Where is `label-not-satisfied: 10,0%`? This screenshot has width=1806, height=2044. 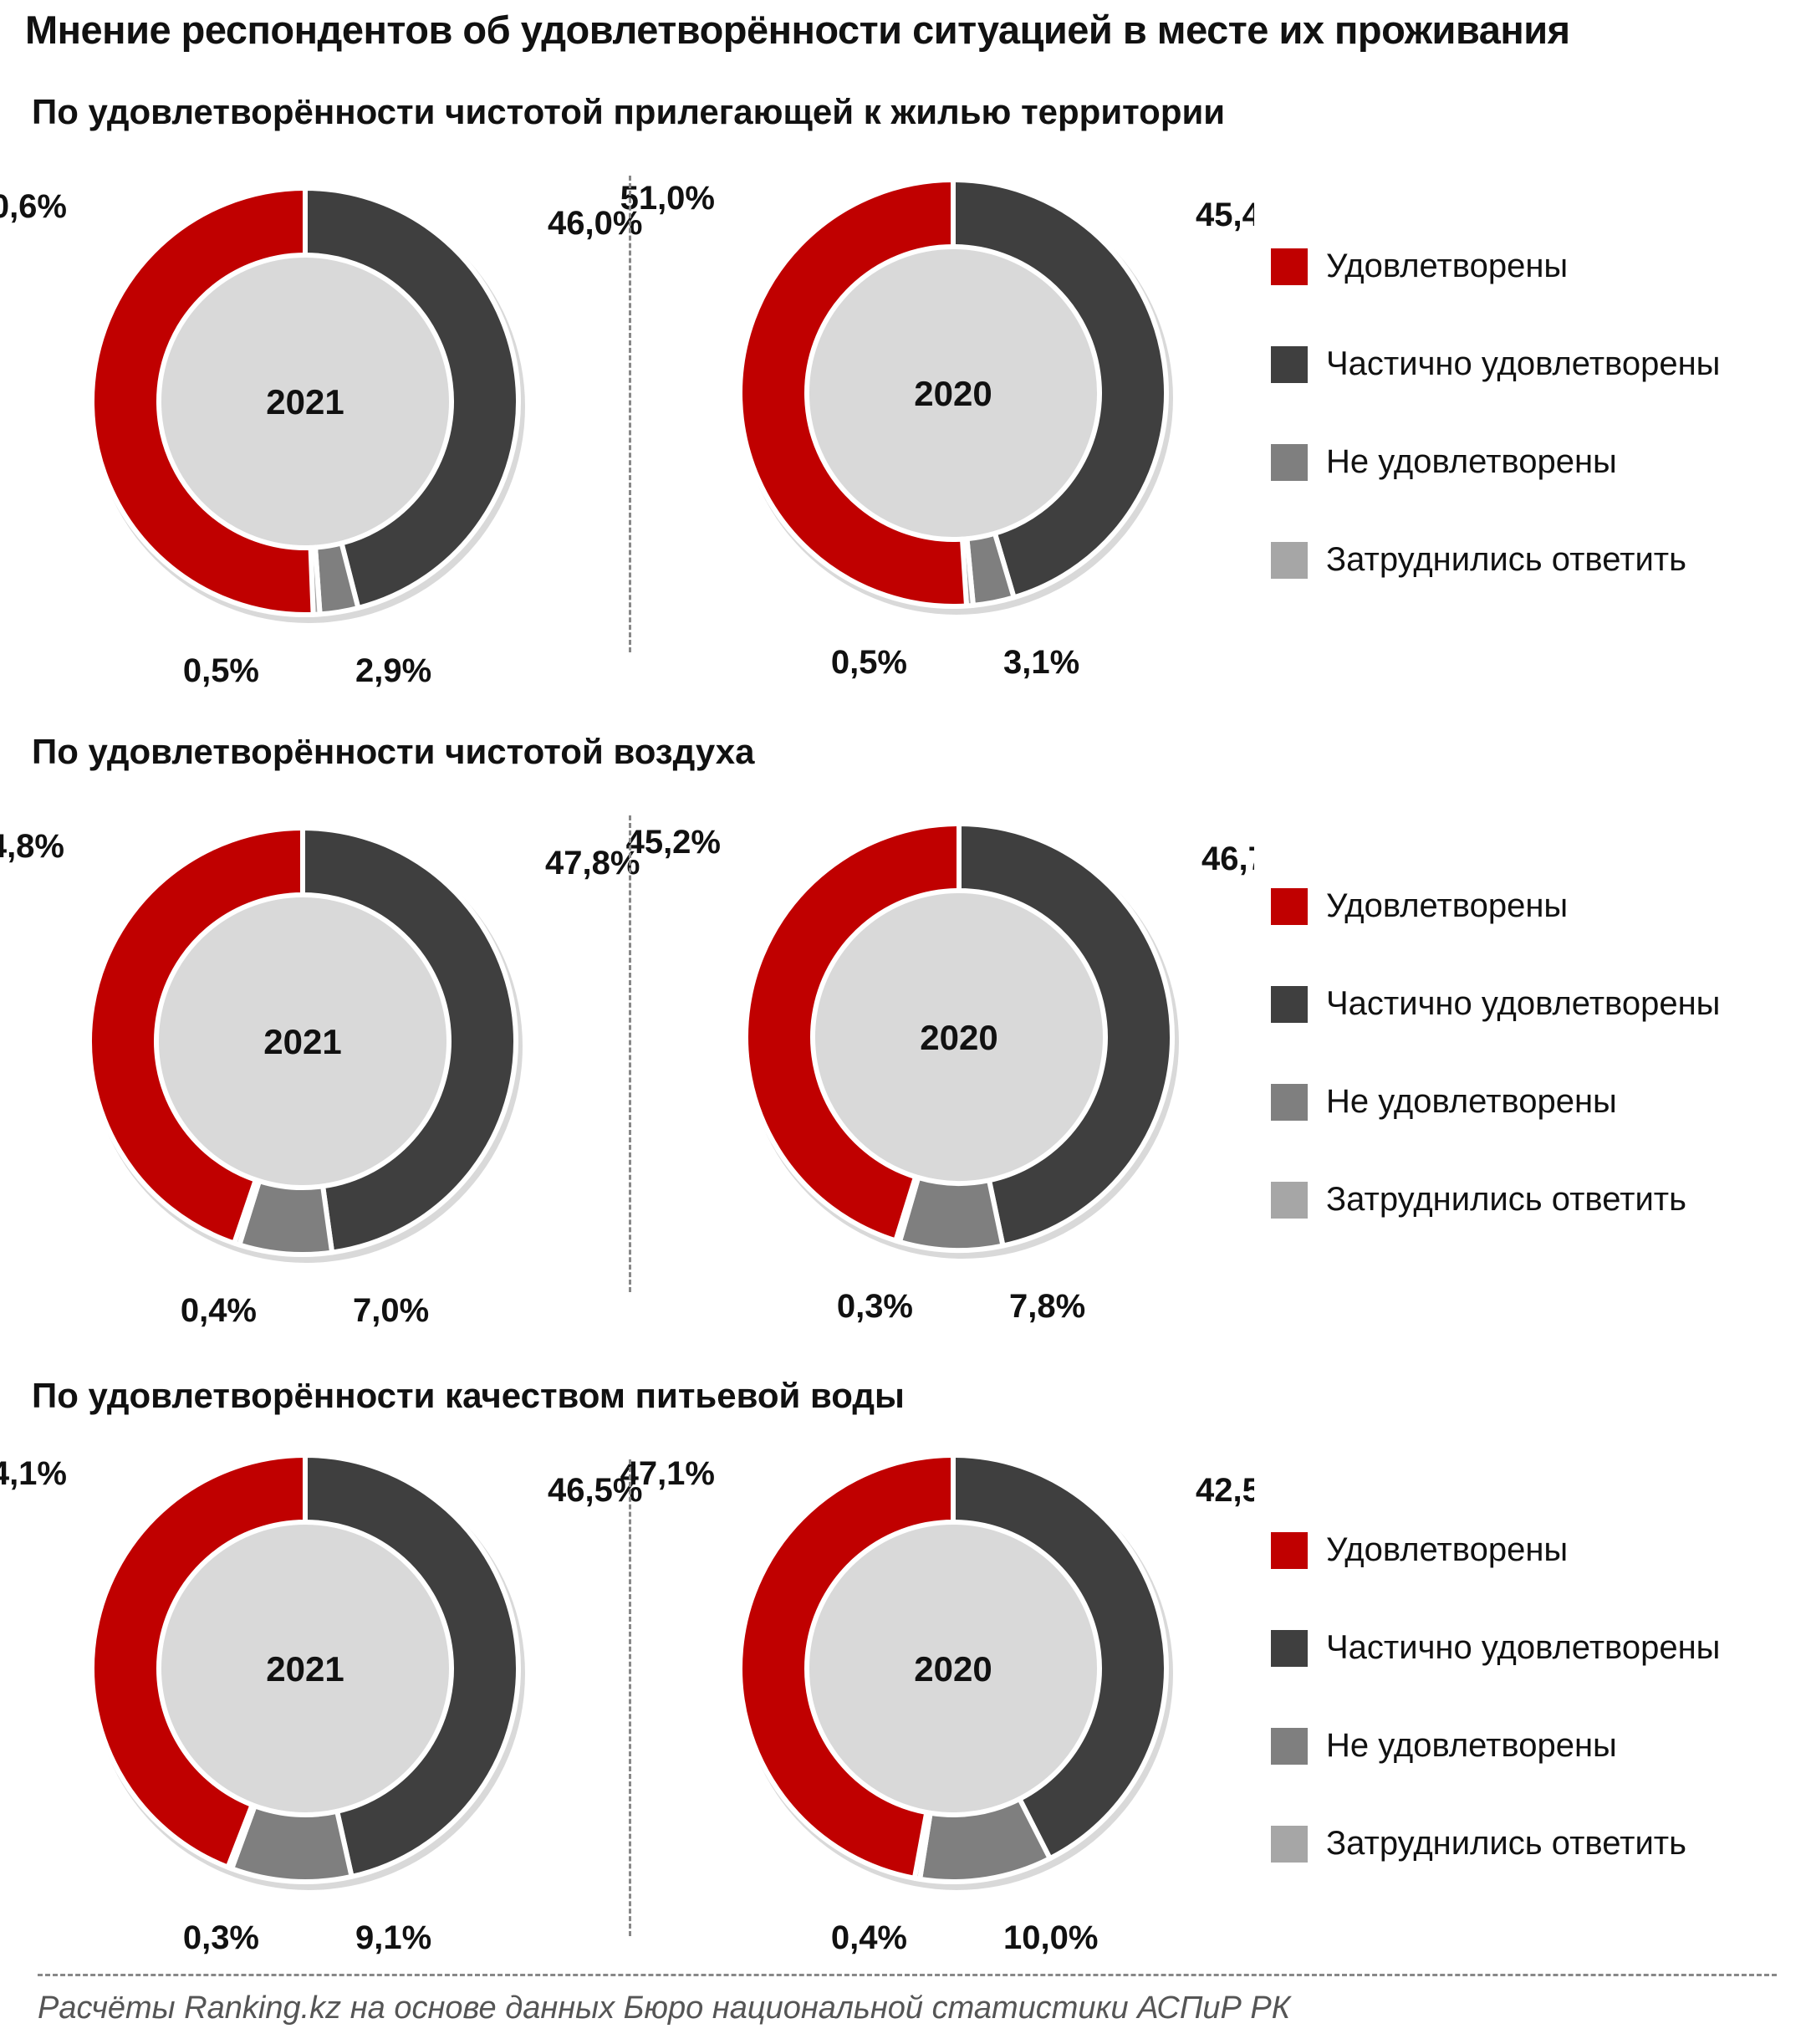 label-not-satisfied: 10,0% is located at coordinates (1051, 1937).